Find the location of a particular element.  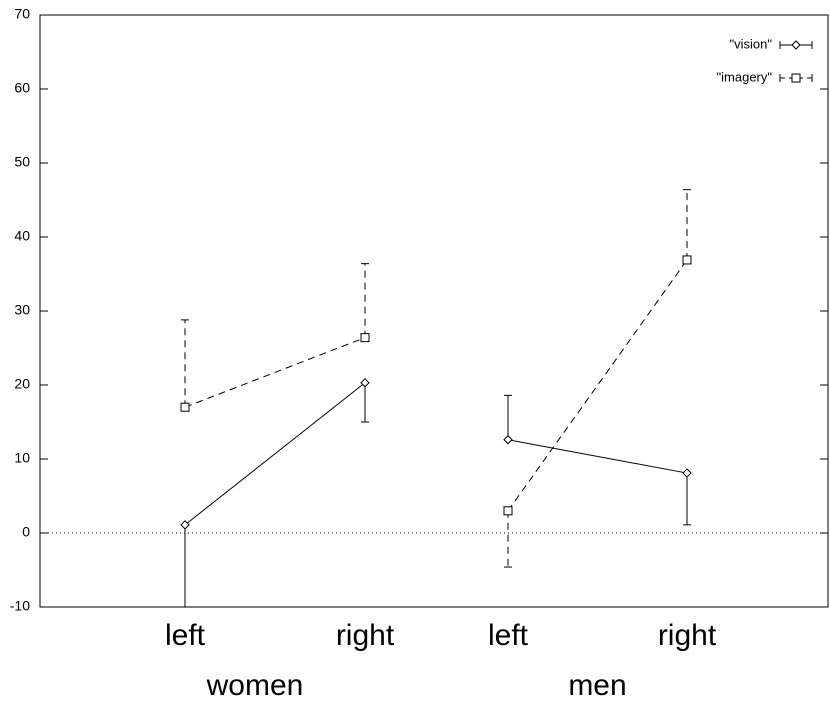

legend-label: "imagery" is located at coordinates (745, 76).